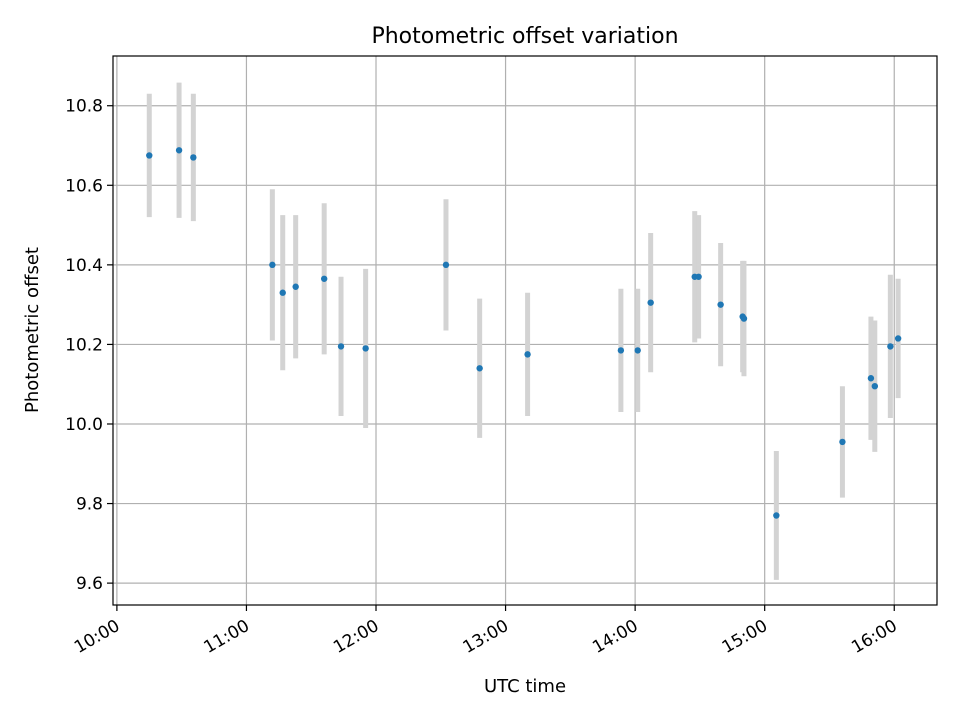 This screenshot has height=720, width=960. Describe the element at coordinates (89, 505) in the screenshot. I see `y-tick-label: 9.8` at that location.